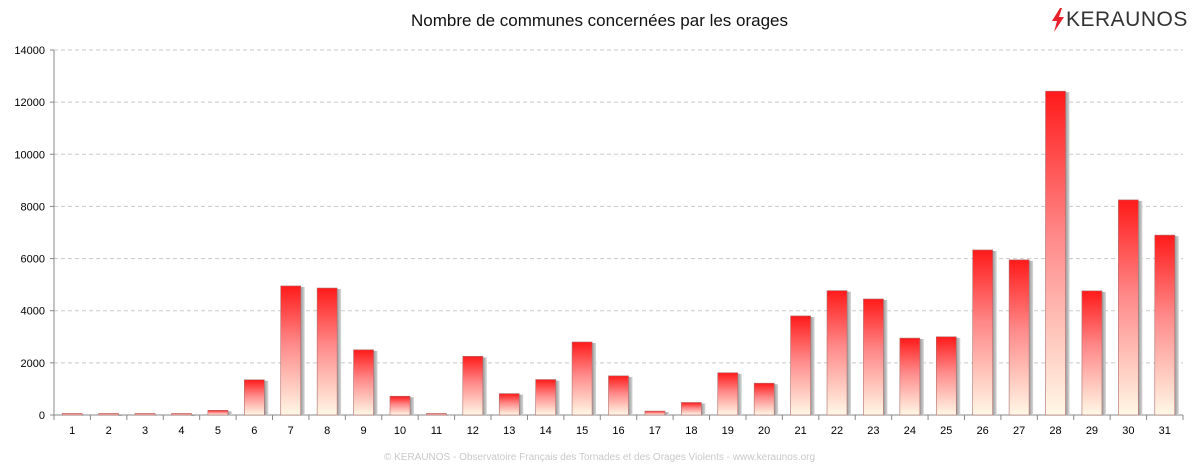  I want to click on x-tick-label: 21, so click(800, 431).